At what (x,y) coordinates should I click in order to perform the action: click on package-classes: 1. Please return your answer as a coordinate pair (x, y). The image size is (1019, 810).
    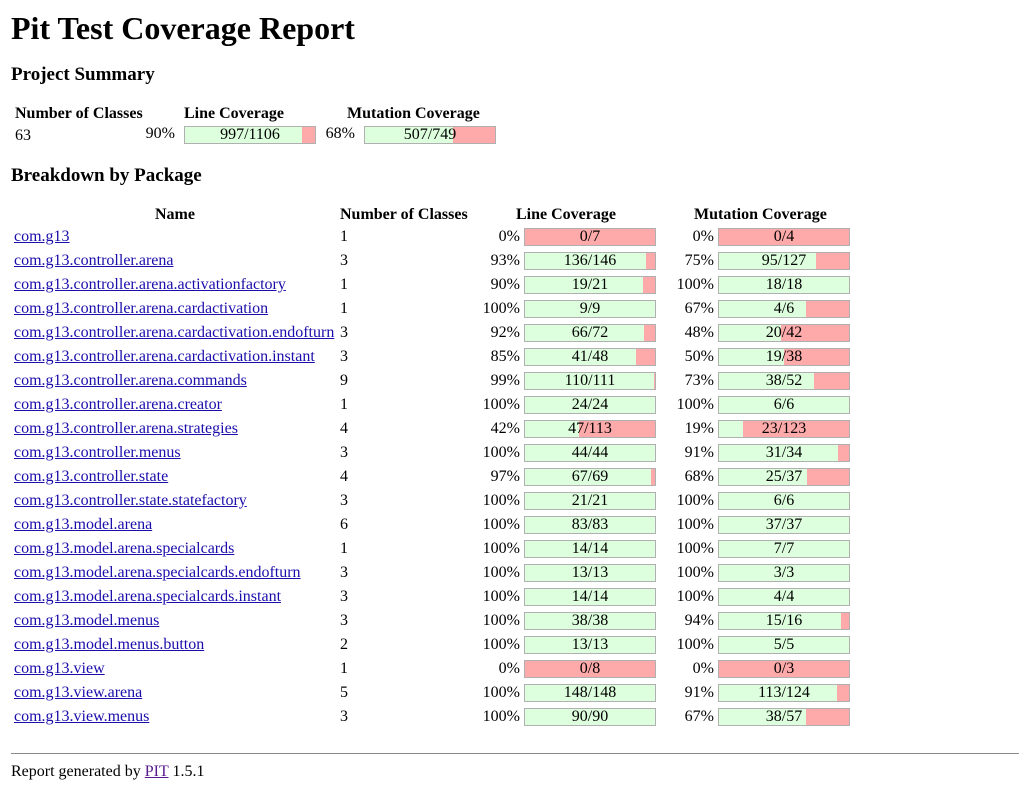
    Looking at the image, I should click on (344, 668).